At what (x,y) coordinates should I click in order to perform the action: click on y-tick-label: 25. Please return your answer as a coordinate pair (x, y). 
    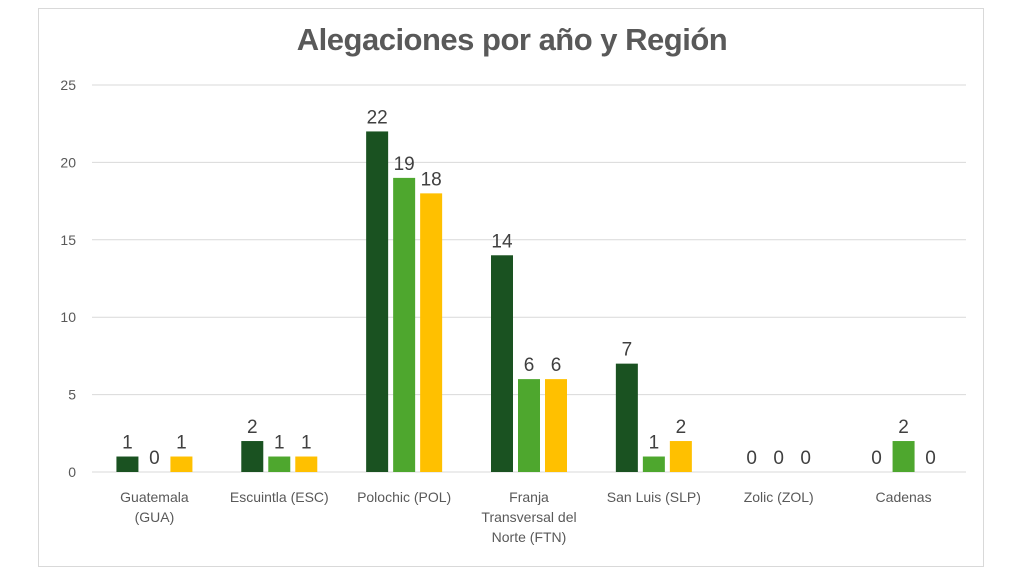
    Looking at the image, I should click on (68, 85).